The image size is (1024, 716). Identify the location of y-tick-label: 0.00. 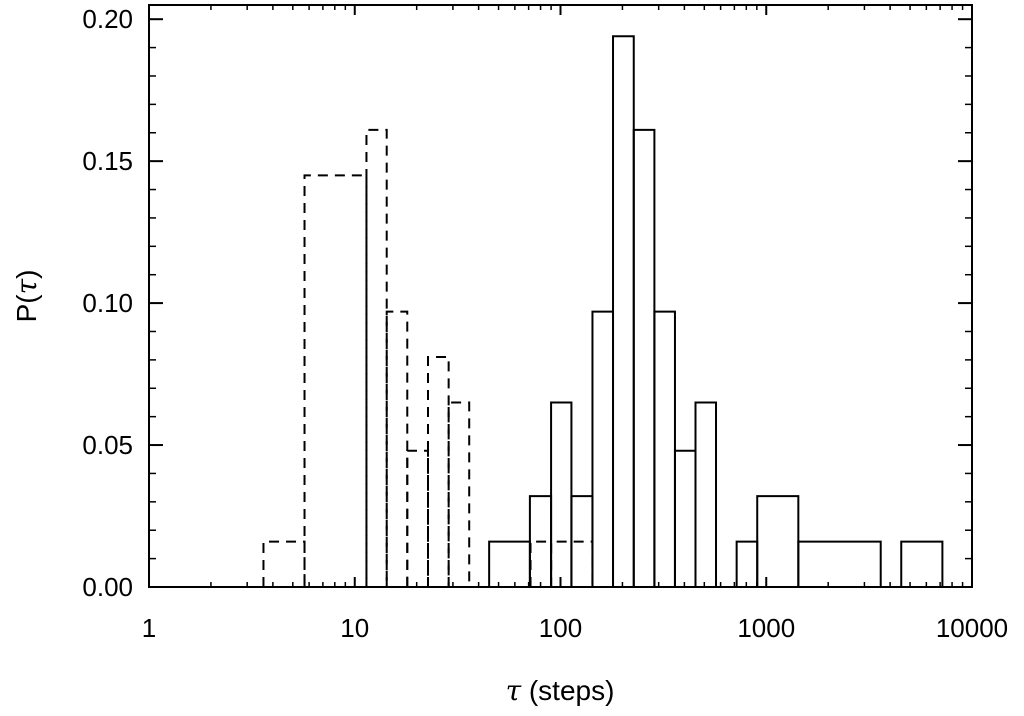
(107, 587).